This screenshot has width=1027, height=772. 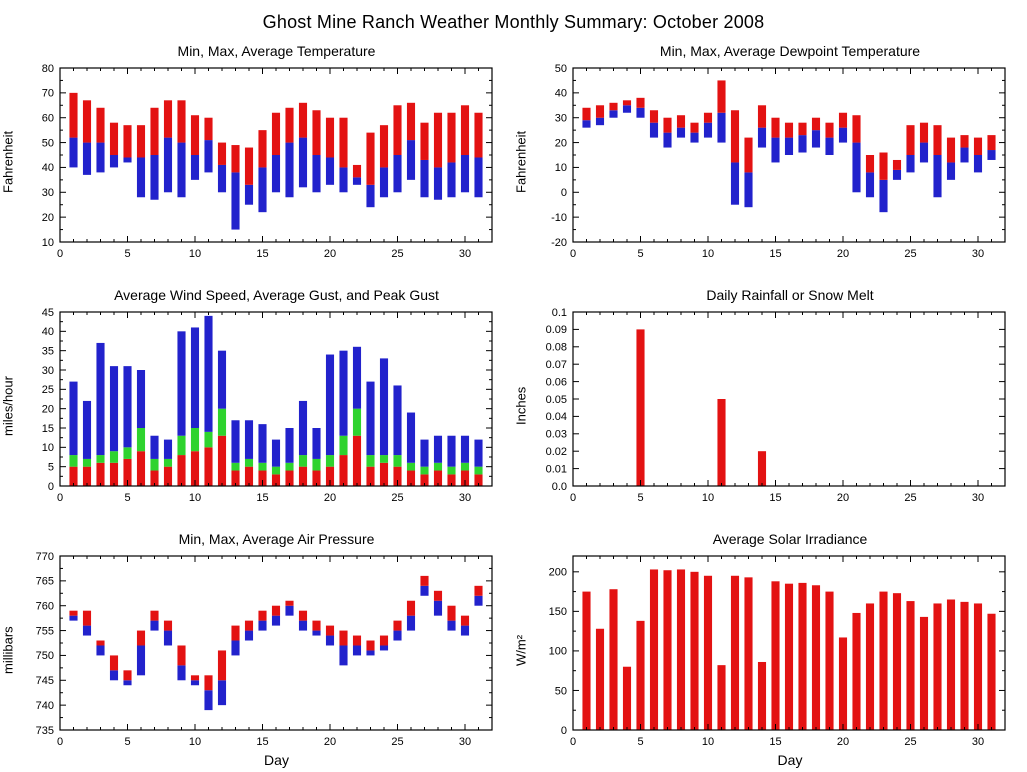 I want to click on y-tick-label: 50, so click(x=561, y=691).